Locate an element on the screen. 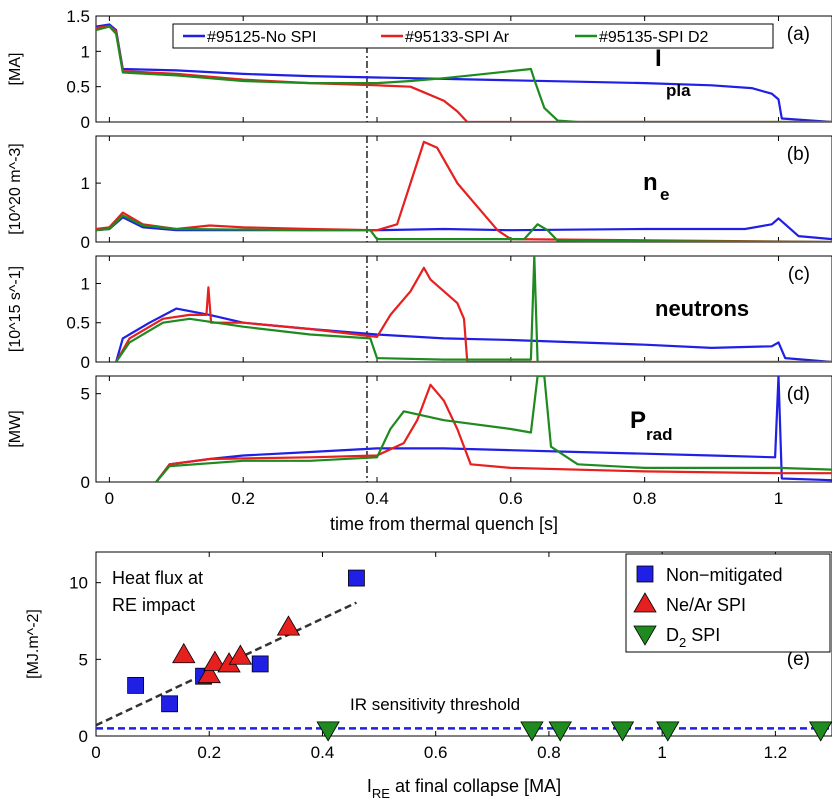  legend-label-sub: 2 is located at coordinates (682, 642).